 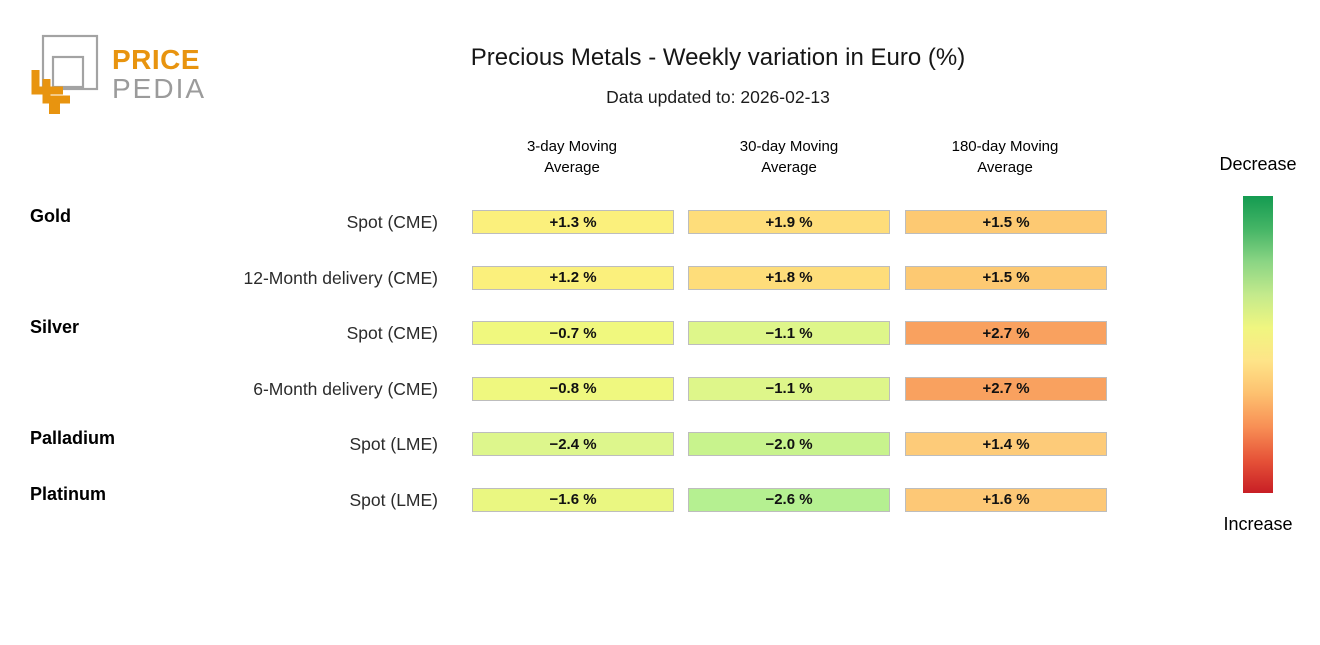 I want to click on instrument-label: 6-Month delivery (CME), so click(x=345, y=388).